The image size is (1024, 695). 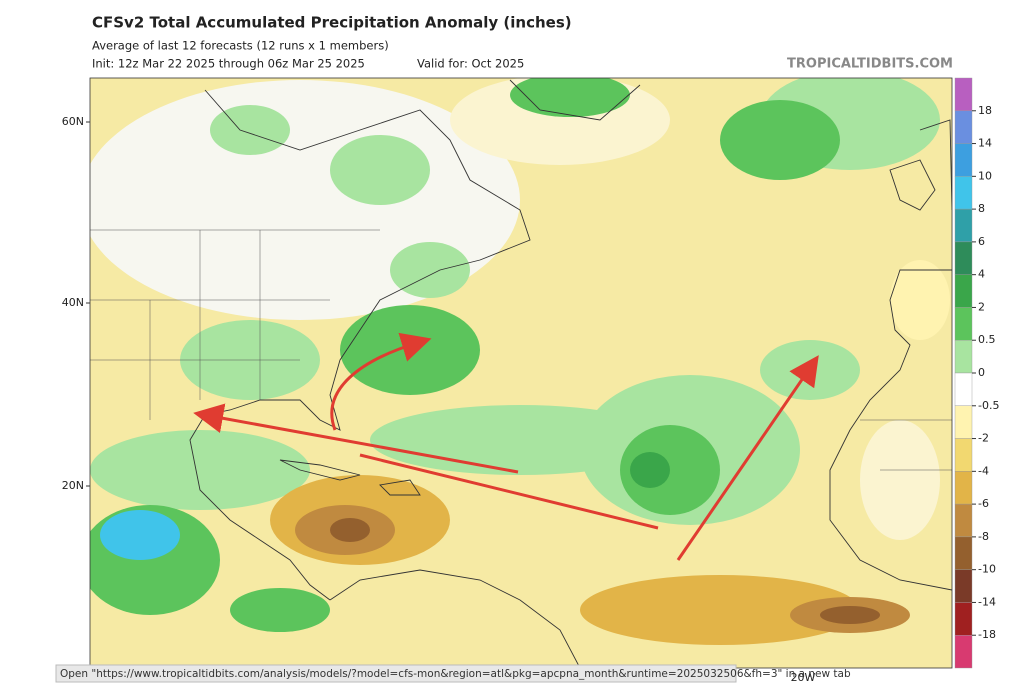 What do you see at coordinates (73, 302) in the screenshot?
I see `lat-label: 40N` at bounding box center [73, 302].